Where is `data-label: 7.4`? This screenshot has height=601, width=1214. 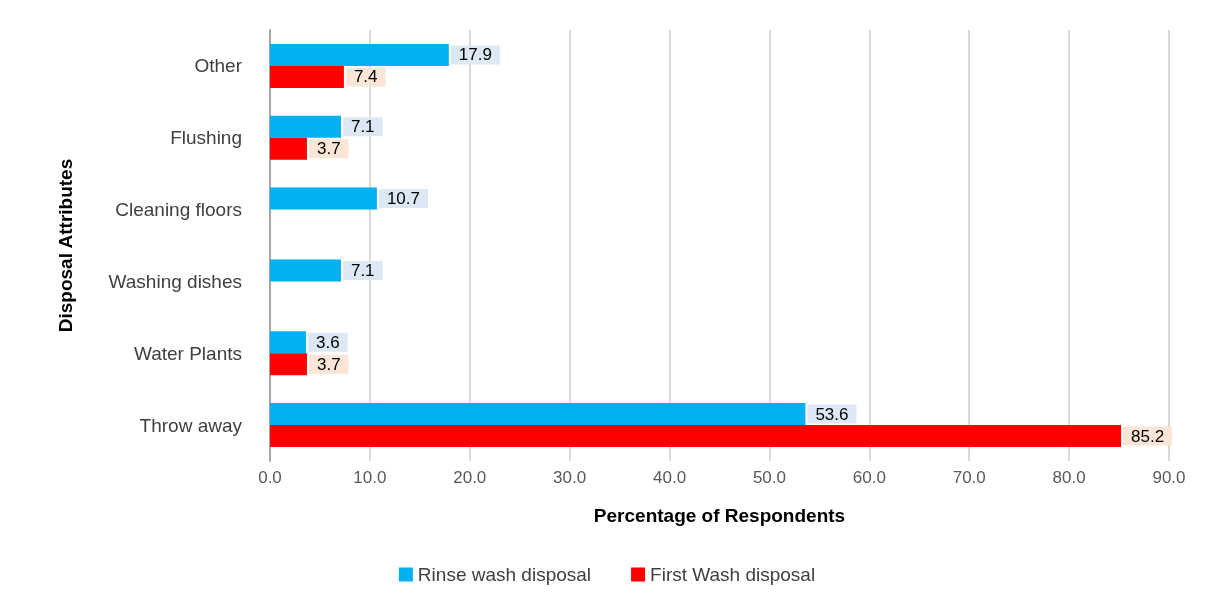
data-label: 7.4 is located at coordinates (365, 77).